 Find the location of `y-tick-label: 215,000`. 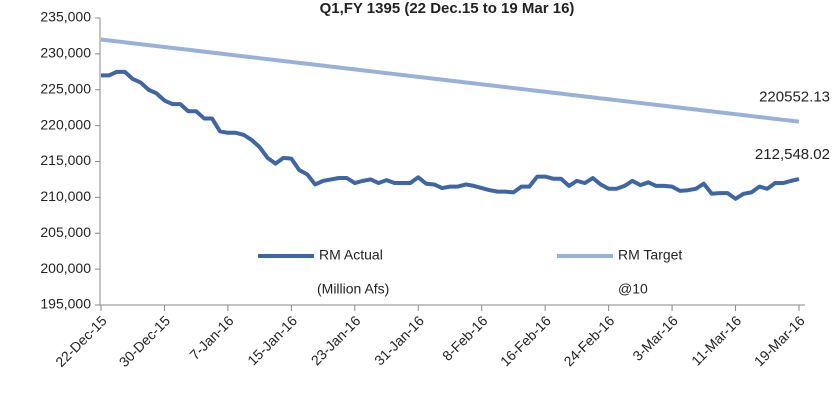

y-tick-label: 215,000 is located at coordinates (65, 160).